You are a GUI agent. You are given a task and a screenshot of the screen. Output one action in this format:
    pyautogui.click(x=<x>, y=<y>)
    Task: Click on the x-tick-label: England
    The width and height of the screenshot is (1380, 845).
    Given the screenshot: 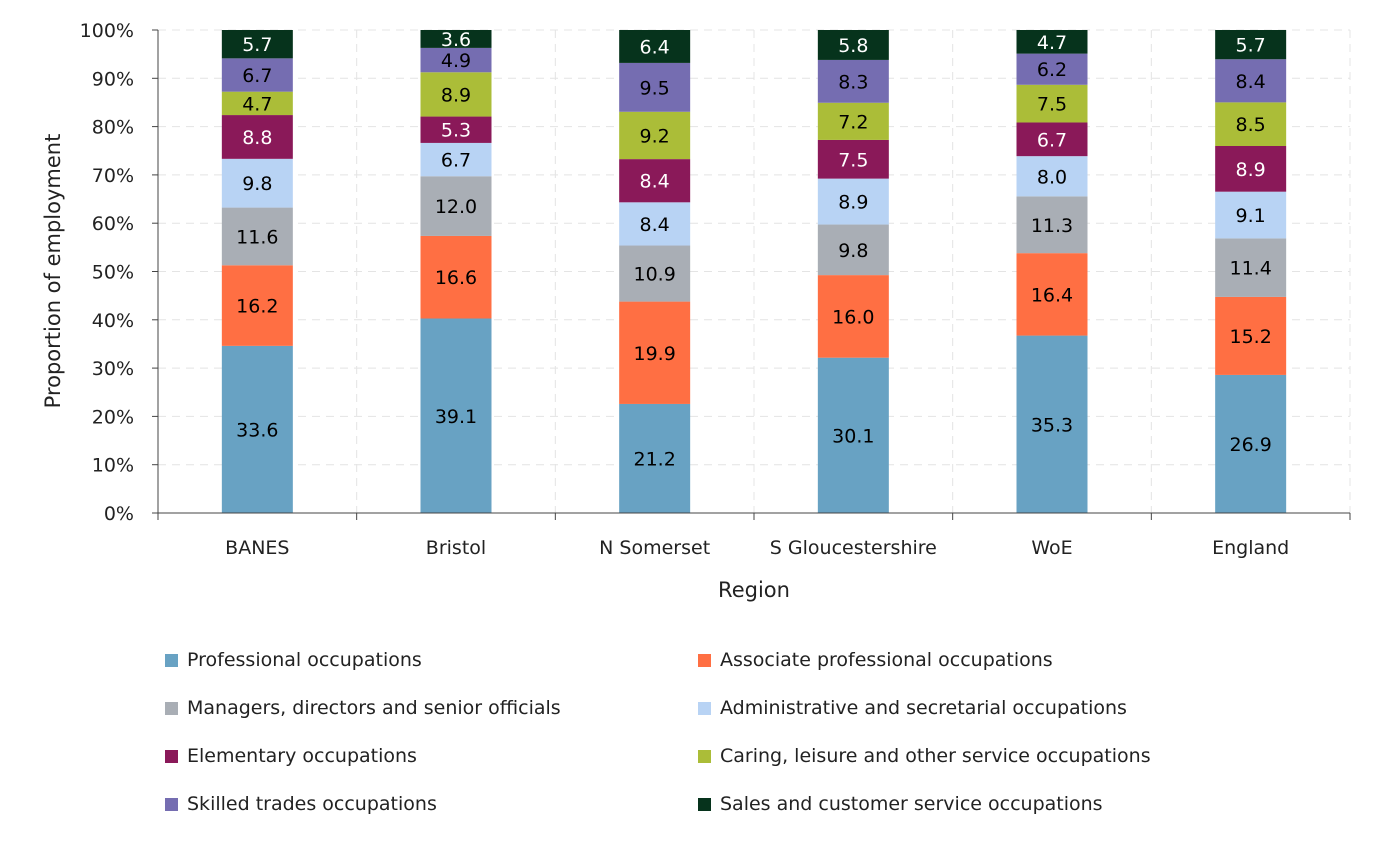 What is the action you would take?
    pyautogui.click(x=1250, y=548)
    